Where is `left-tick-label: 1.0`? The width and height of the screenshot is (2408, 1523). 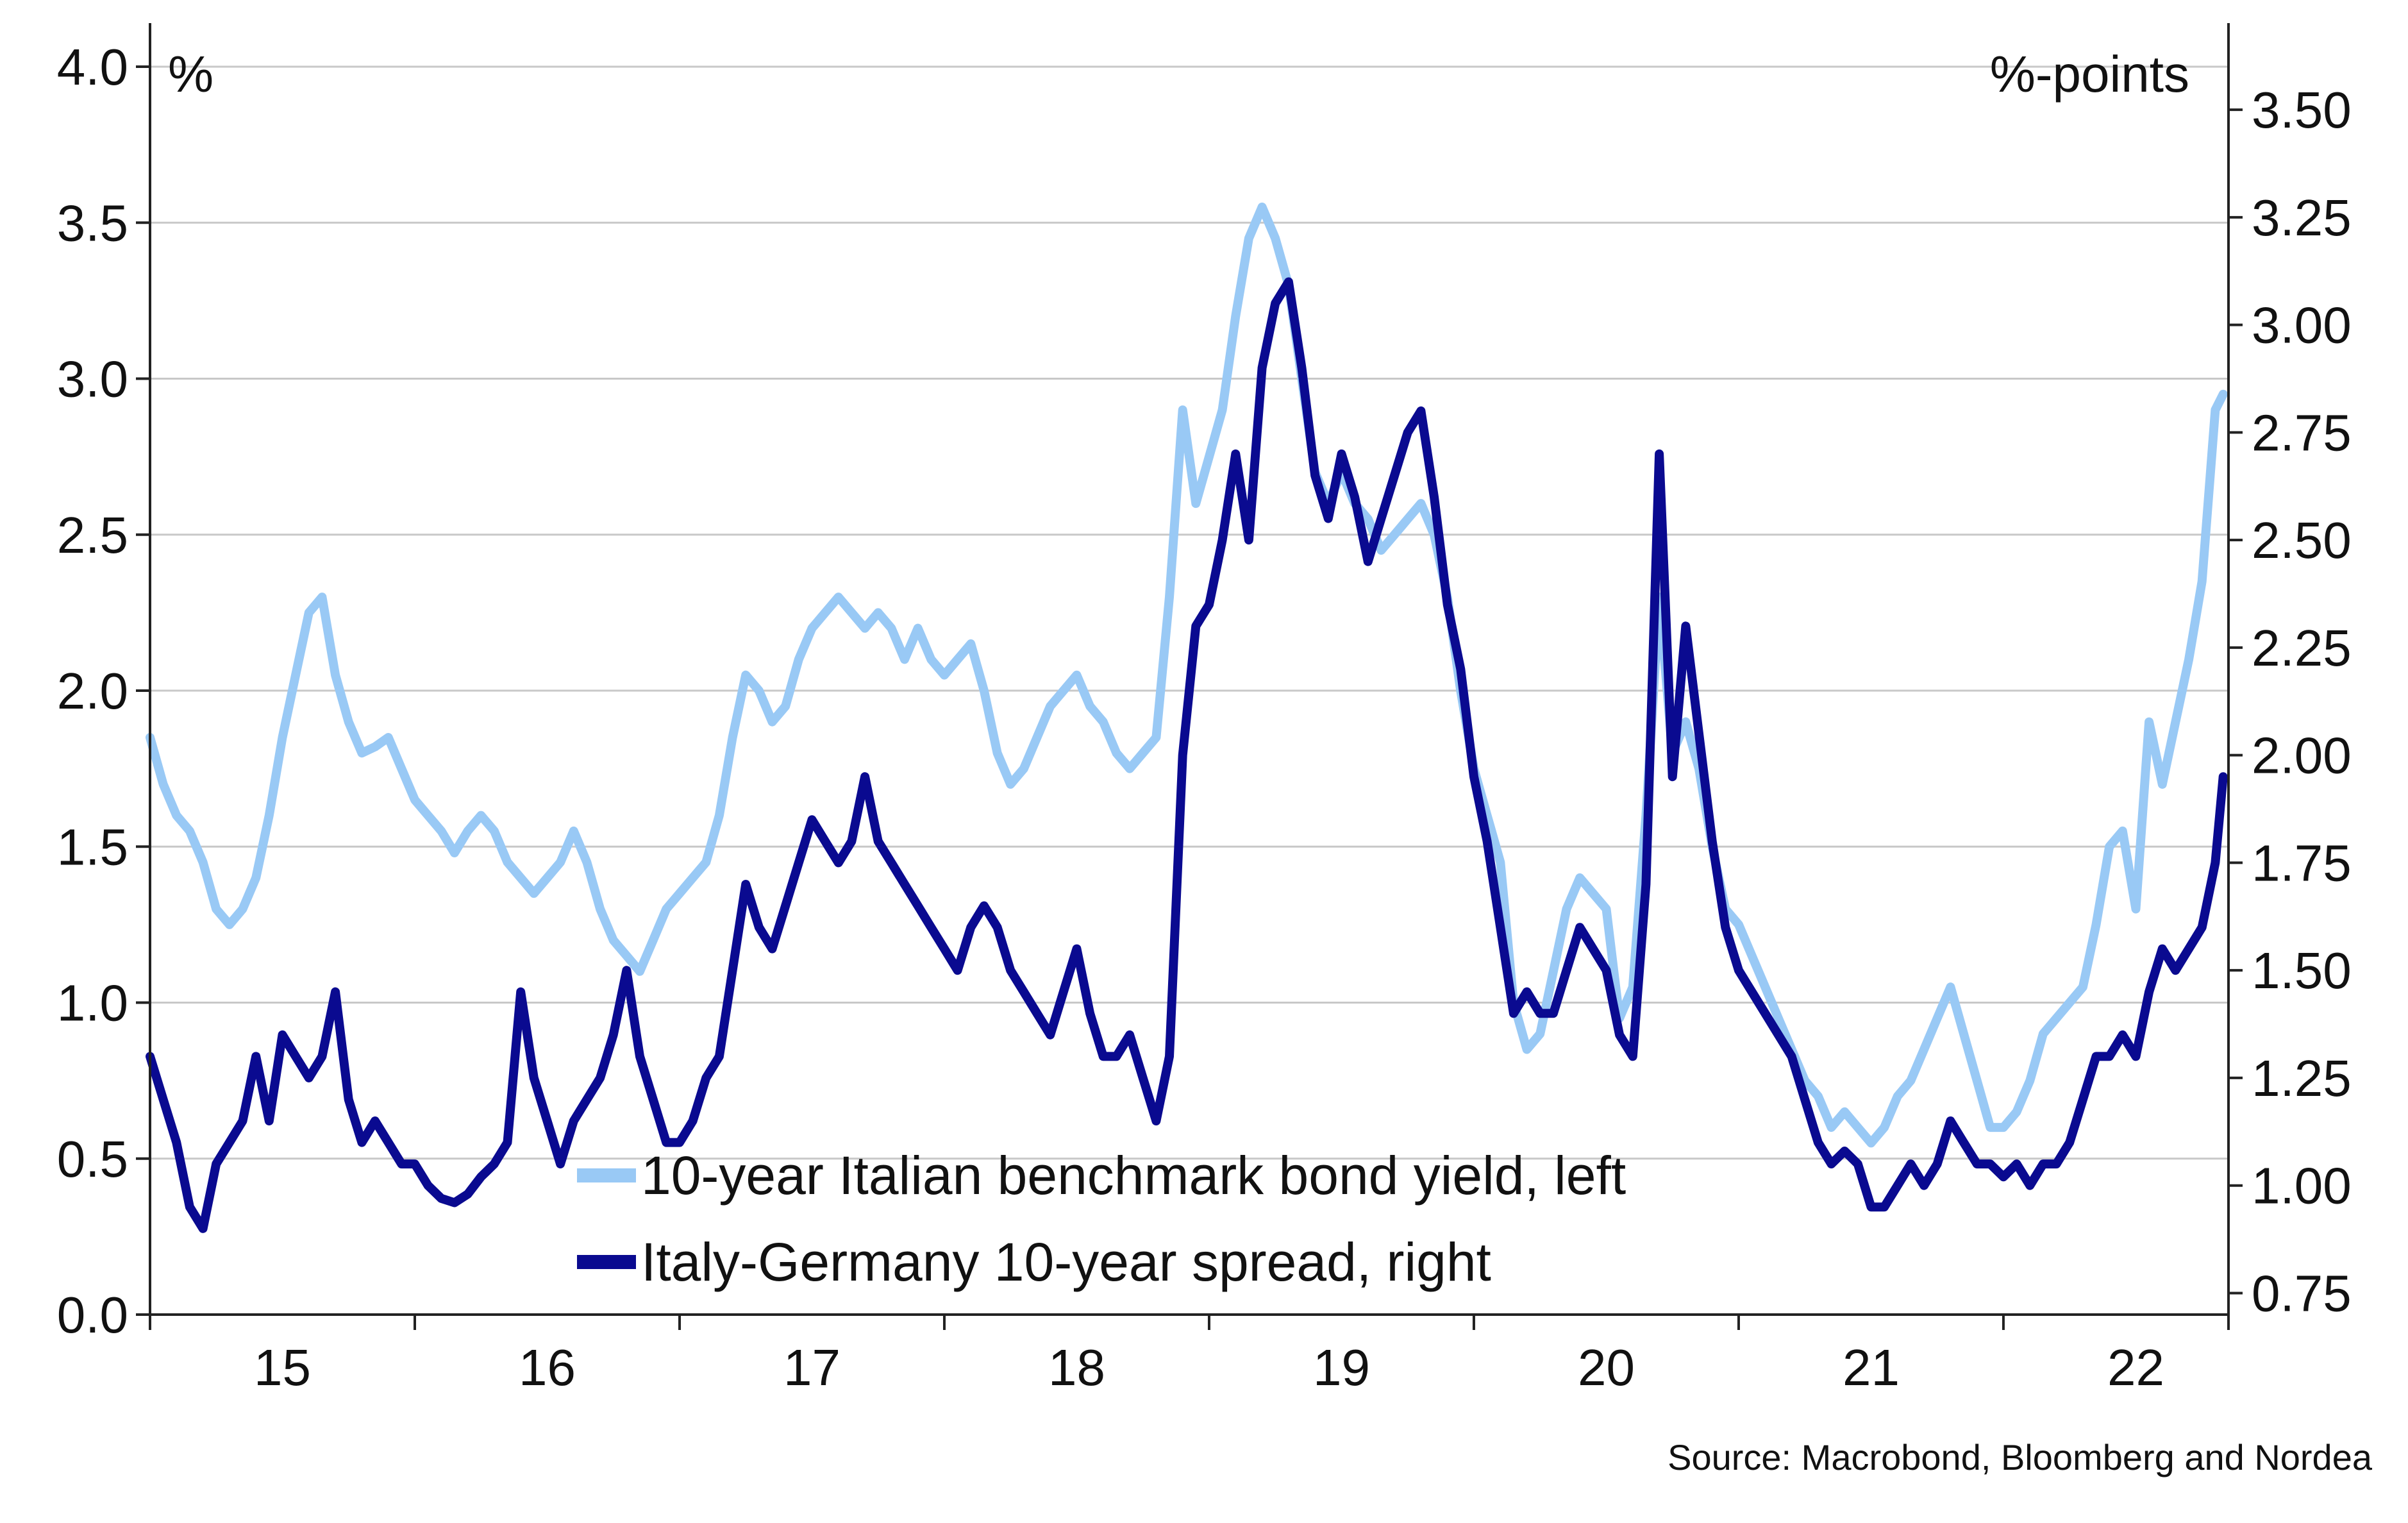
left-tick-label: 1.0 is located at coordinates (92, 1003).